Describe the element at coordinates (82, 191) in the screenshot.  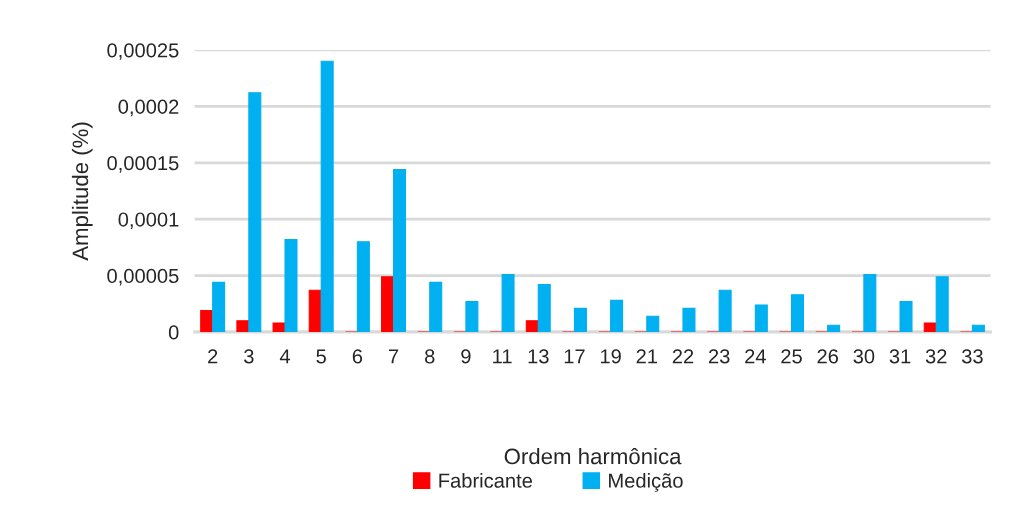
I see `y-axis-title: Amplitude (%)` at that location.